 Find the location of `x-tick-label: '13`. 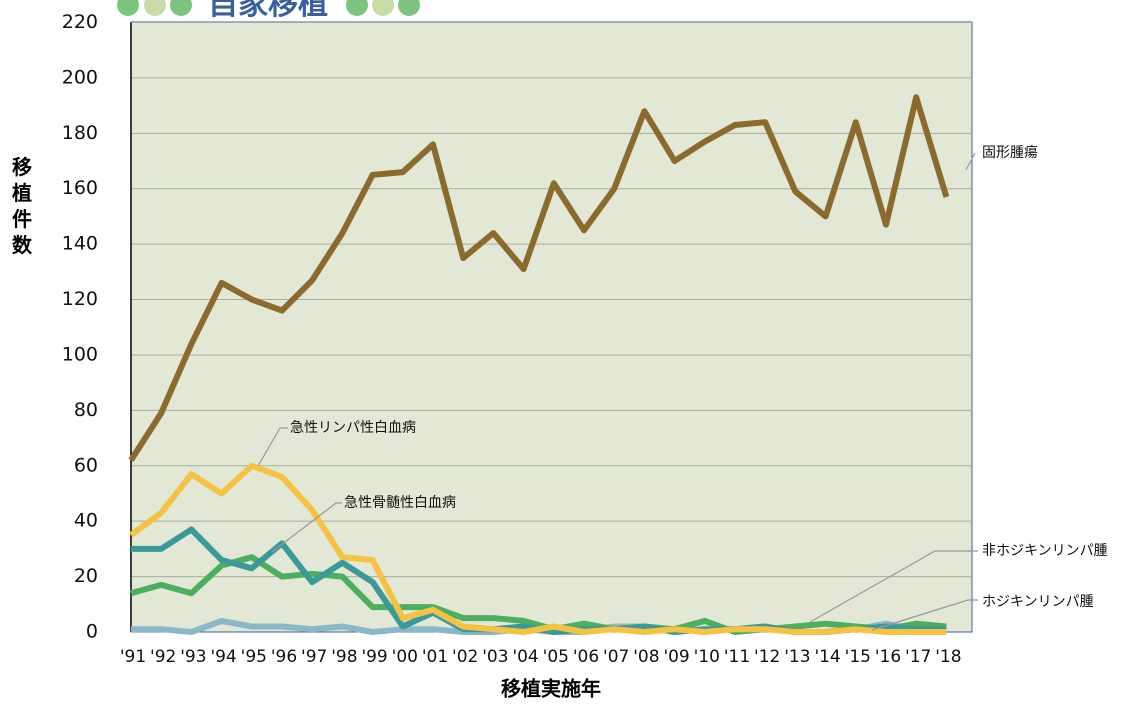

x-tick-label: '13 is located at coordinates (797, 657).